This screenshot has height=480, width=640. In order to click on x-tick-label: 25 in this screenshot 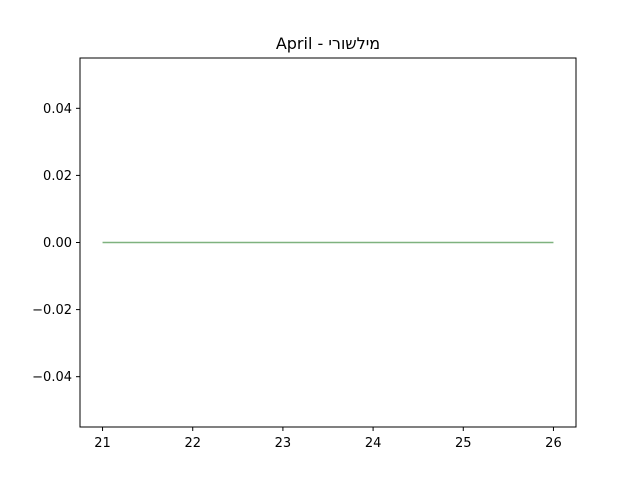, I will do `click(463, 443)`.